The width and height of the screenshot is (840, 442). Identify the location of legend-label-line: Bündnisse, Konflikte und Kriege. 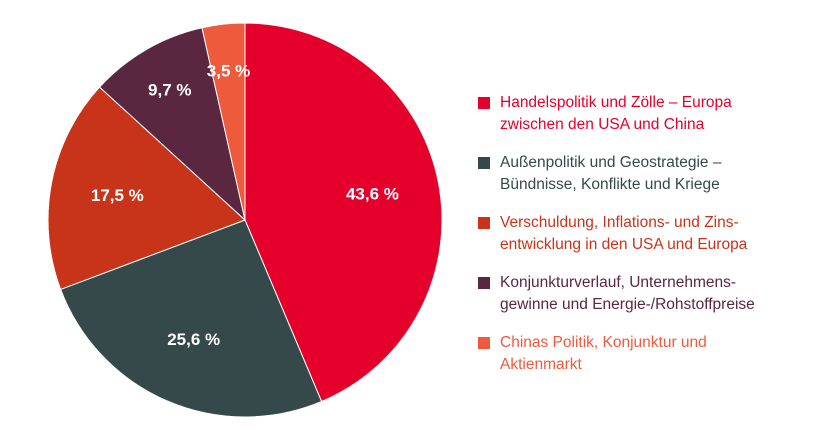
(610, 184).